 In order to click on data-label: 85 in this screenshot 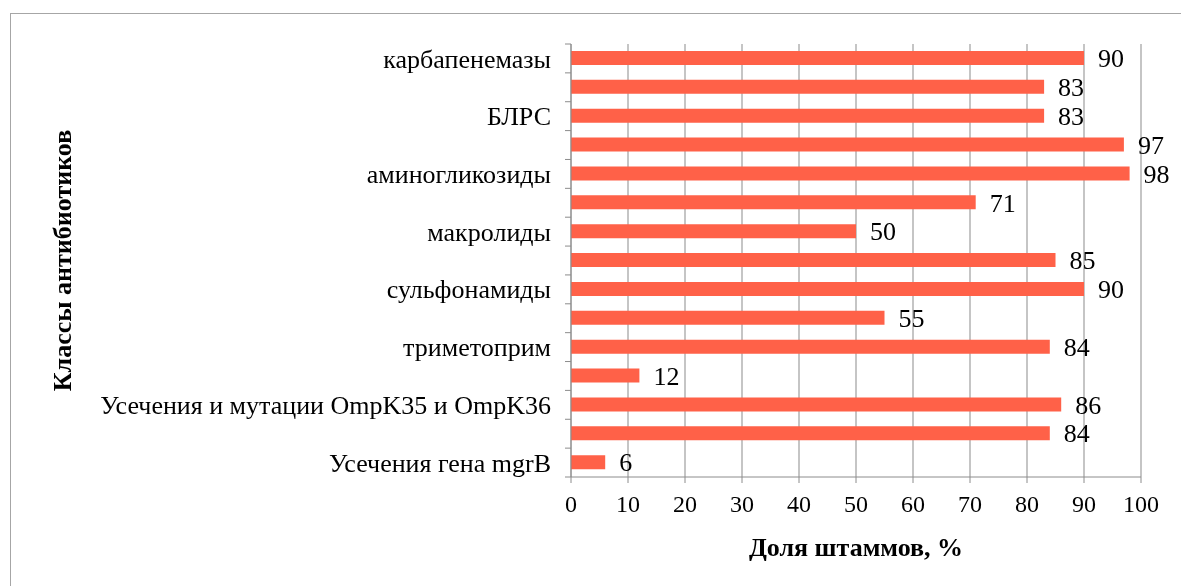, I will do `click(1082, 261)`.